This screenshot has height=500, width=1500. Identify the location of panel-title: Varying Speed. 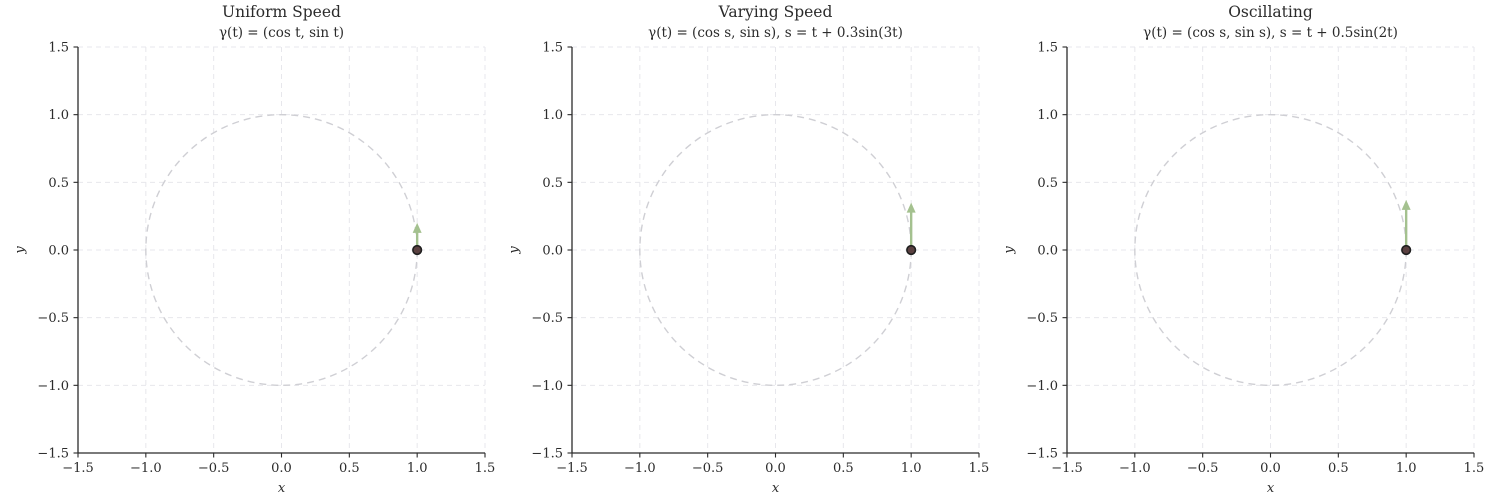
(775, 12).